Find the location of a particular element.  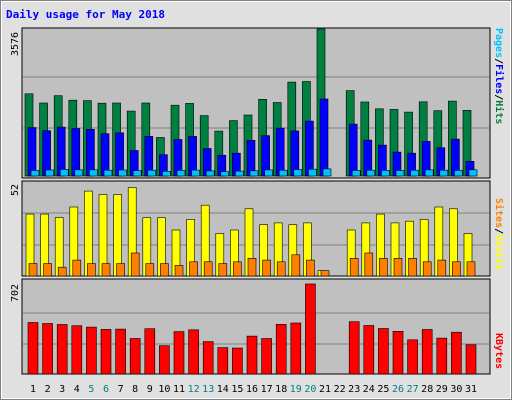

legend-label-hits: Hits is located at coordinates (499, 112).